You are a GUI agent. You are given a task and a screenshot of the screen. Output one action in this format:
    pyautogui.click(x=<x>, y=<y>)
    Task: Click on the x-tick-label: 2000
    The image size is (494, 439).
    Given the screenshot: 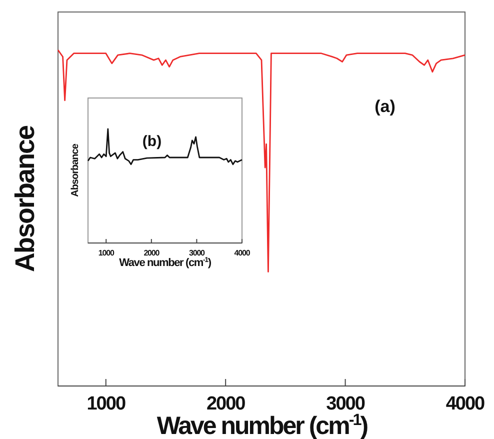 What is the action you would take?
    pyautogui.click(x=152, y=253)
    